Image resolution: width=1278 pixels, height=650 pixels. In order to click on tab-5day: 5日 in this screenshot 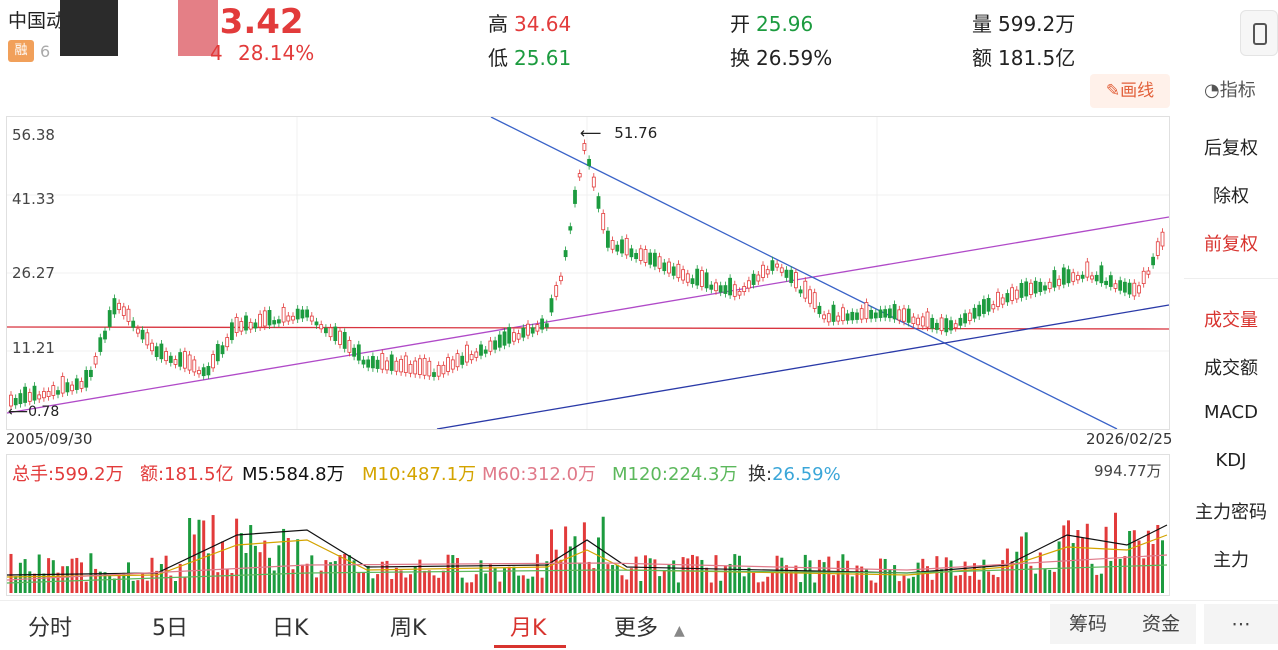, I will do `click(170, 628)`.